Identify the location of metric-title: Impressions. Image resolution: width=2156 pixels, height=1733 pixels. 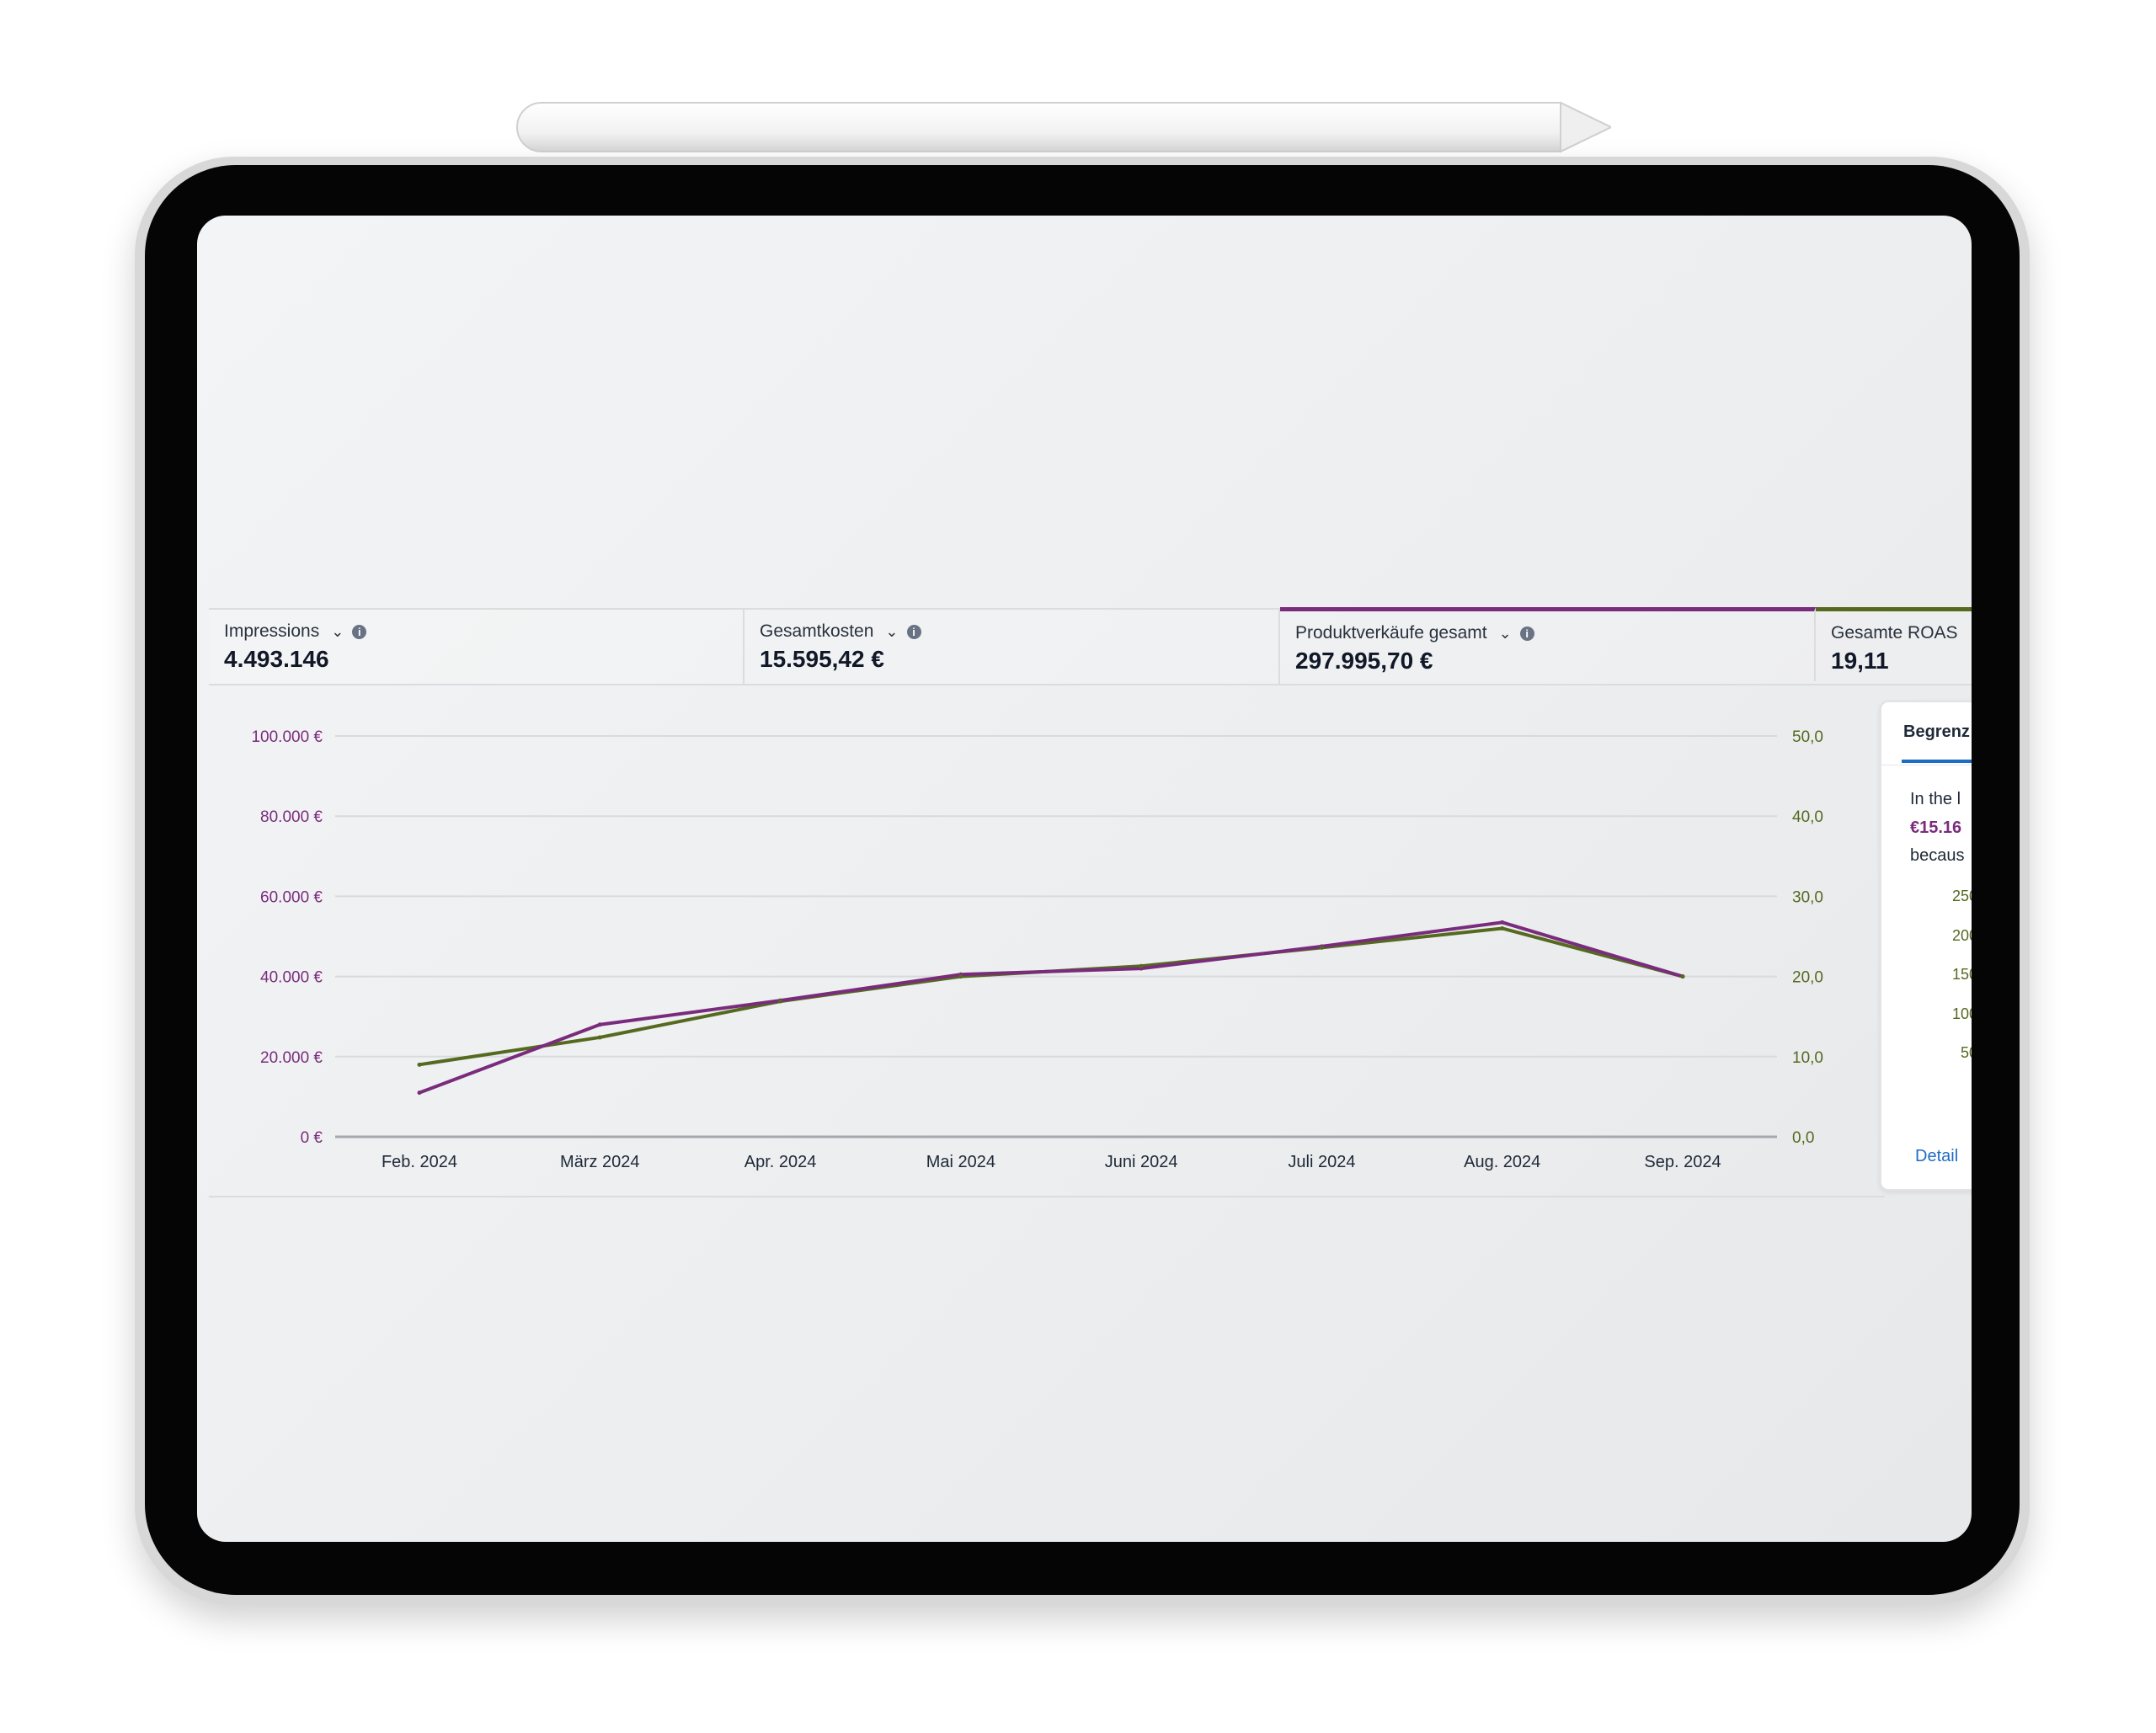
(272, 631).